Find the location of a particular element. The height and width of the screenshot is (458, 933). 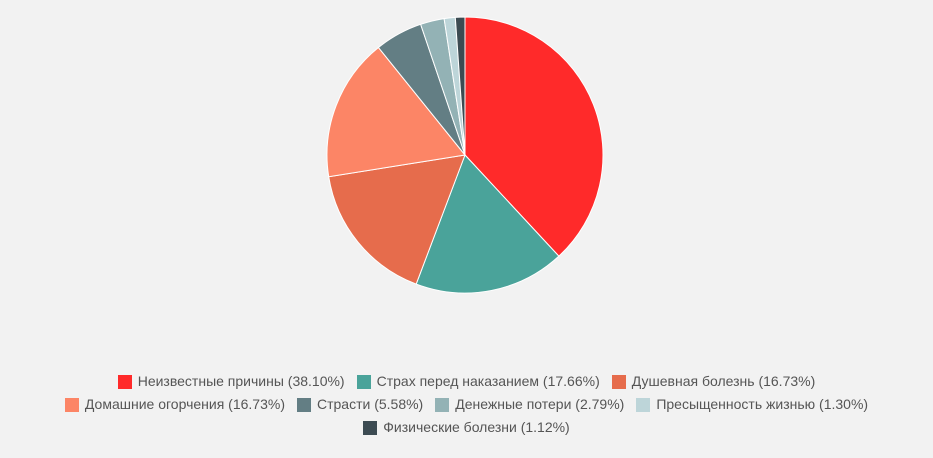

legend-item: Страх перед наказанием (17.66%) is located at coordinates (478, 381).